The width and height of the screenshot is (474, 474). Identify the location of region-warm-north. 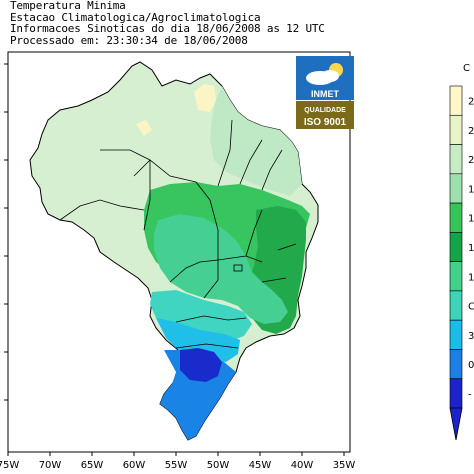
(205, 98).